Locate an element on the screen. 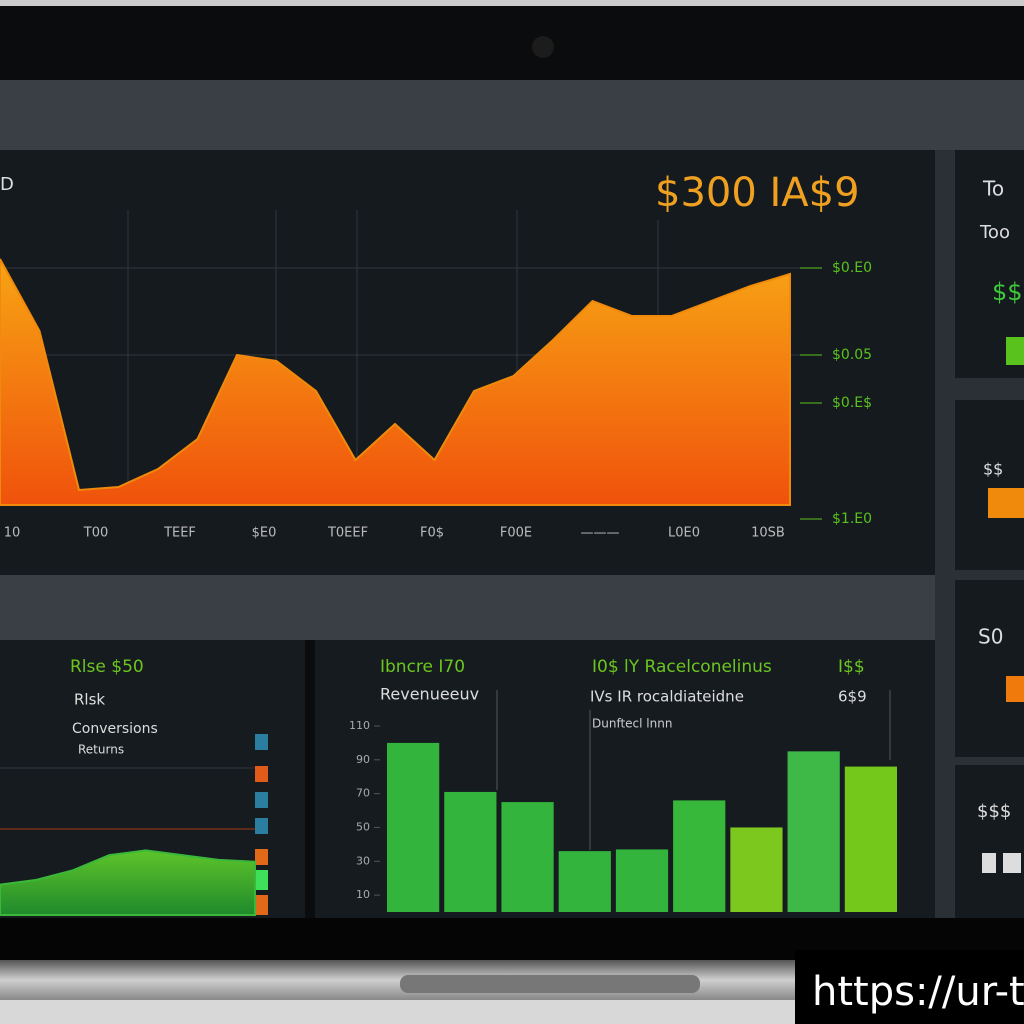  y-tick-label: 90 is located at coordinates (363, 759).